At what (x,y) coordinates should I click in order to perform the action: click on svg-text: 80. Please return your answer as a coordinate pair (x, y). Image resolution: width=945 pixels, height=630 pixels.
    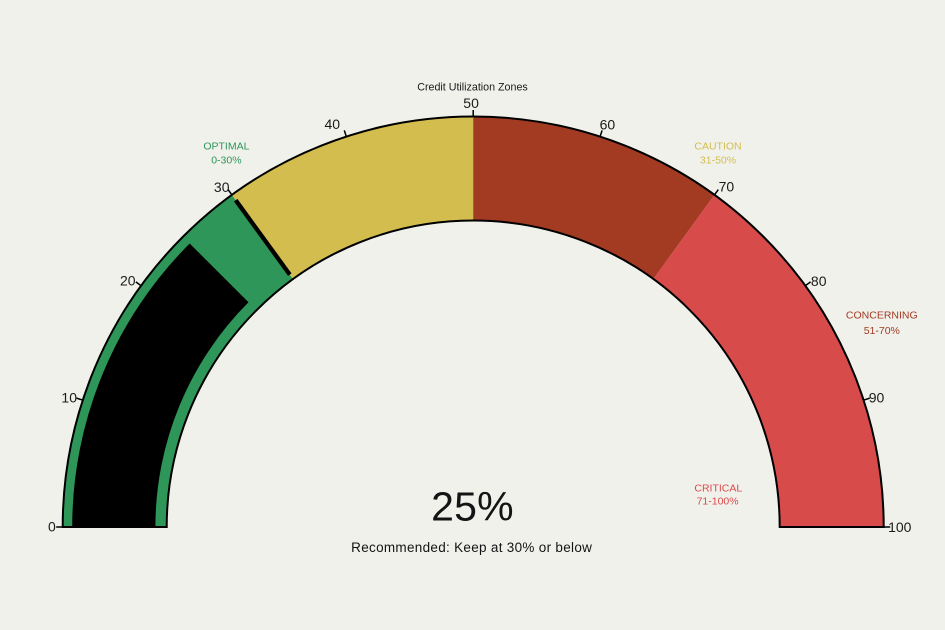
    Looking at the image, I should click on (819, 281).